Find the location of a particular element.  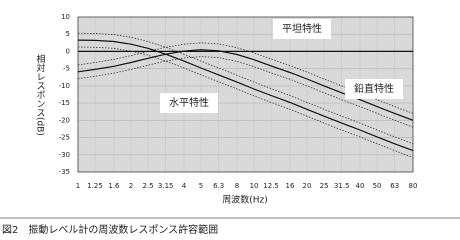

x-tick-label: 1.25 is located at coordinates (95, 186).